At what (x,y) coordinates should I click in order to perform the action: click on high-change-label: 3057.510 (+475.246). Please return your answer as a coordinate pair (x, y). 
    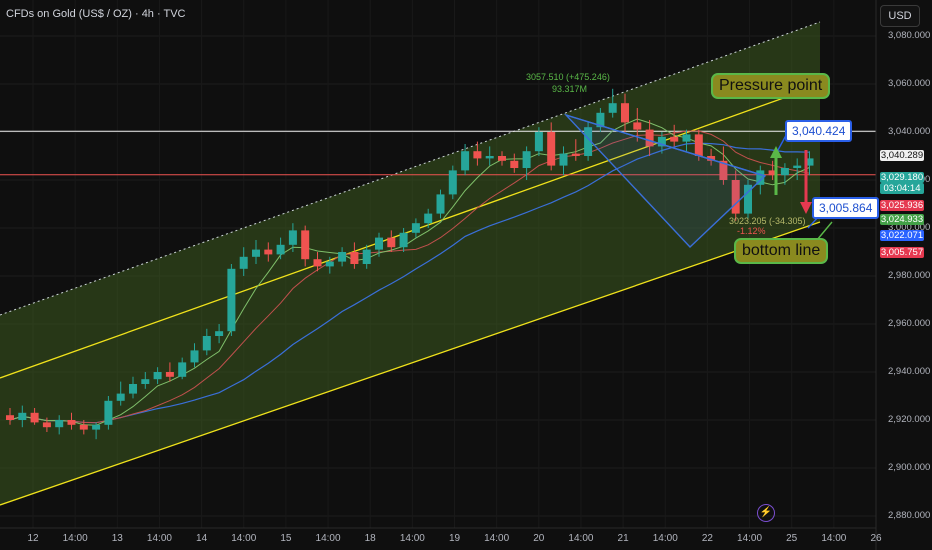
    Looking at the image, I should click on (568, 77).